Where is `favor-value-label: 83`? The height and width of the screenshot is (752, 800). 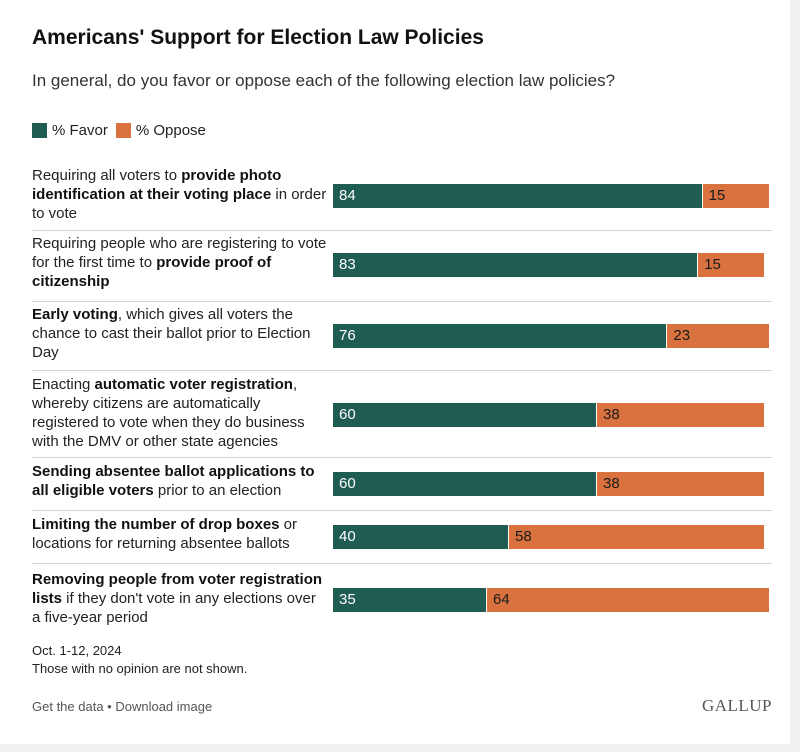 favor-value-label: 83 is located at coordinates (347, 264).